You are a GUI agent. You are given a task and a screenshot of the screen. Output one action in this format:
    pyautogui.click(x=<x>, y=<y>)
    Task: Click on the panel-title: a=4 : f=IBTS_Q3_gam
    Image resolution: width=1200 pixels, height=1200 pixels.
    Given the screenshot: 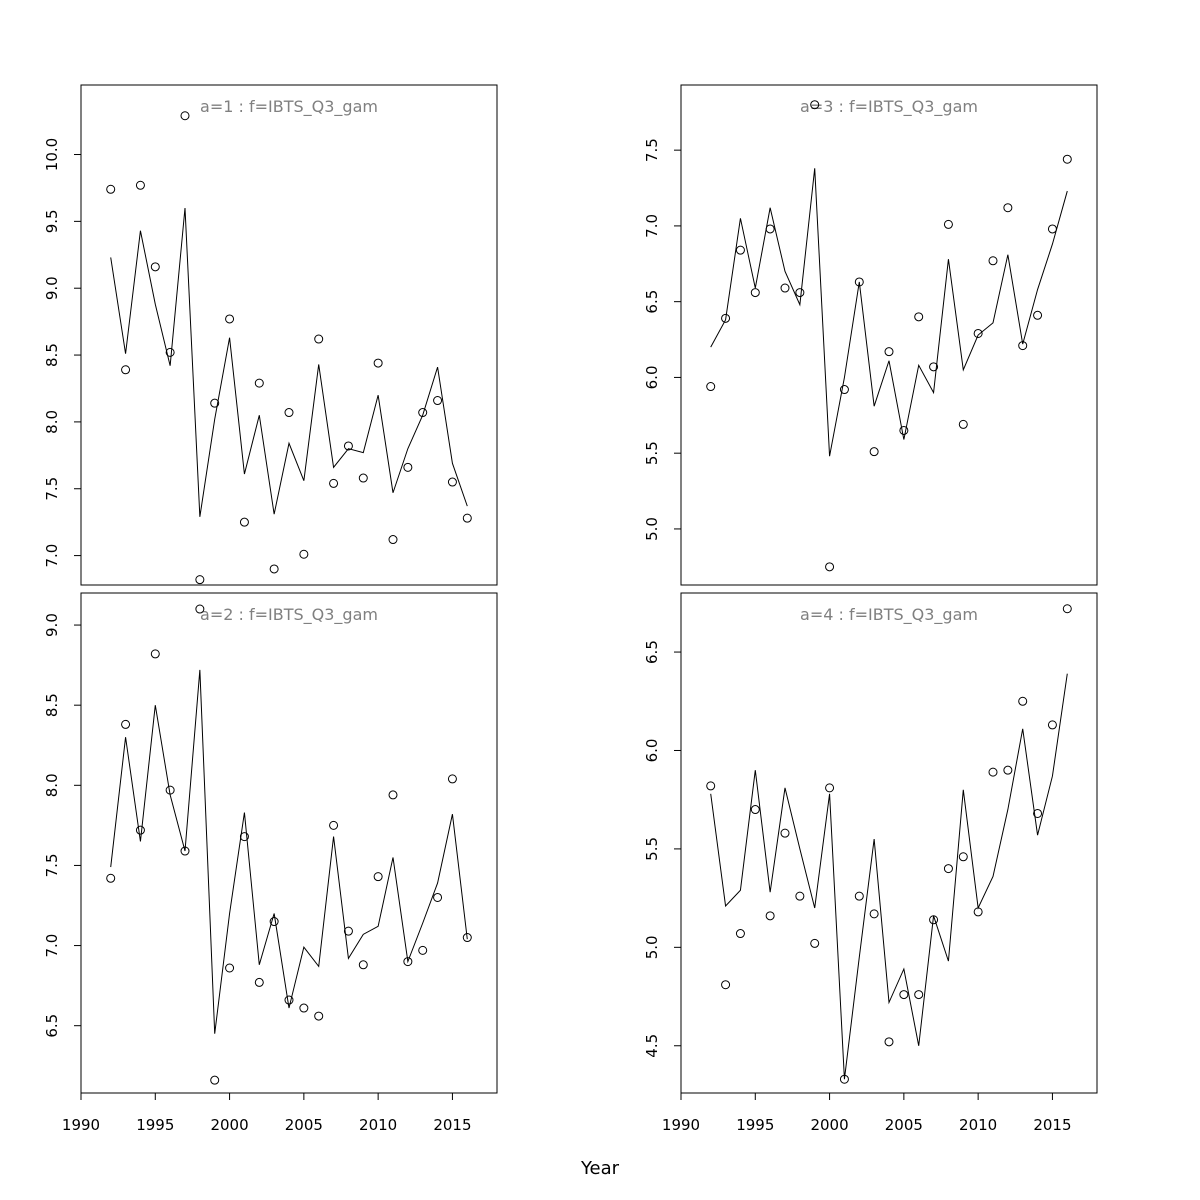 What is the action you would take?
    pyautogui.click(x=889, y=615)
    